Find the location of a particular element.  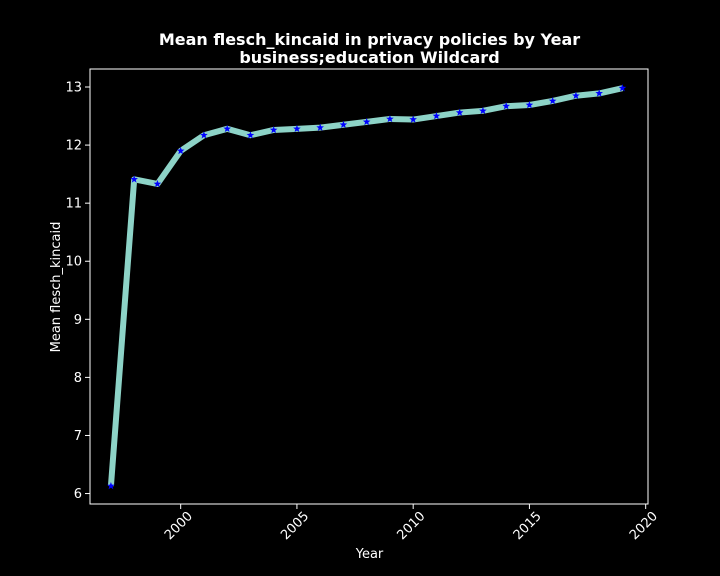

data-point-2002 is located at coordinates (227, 128).